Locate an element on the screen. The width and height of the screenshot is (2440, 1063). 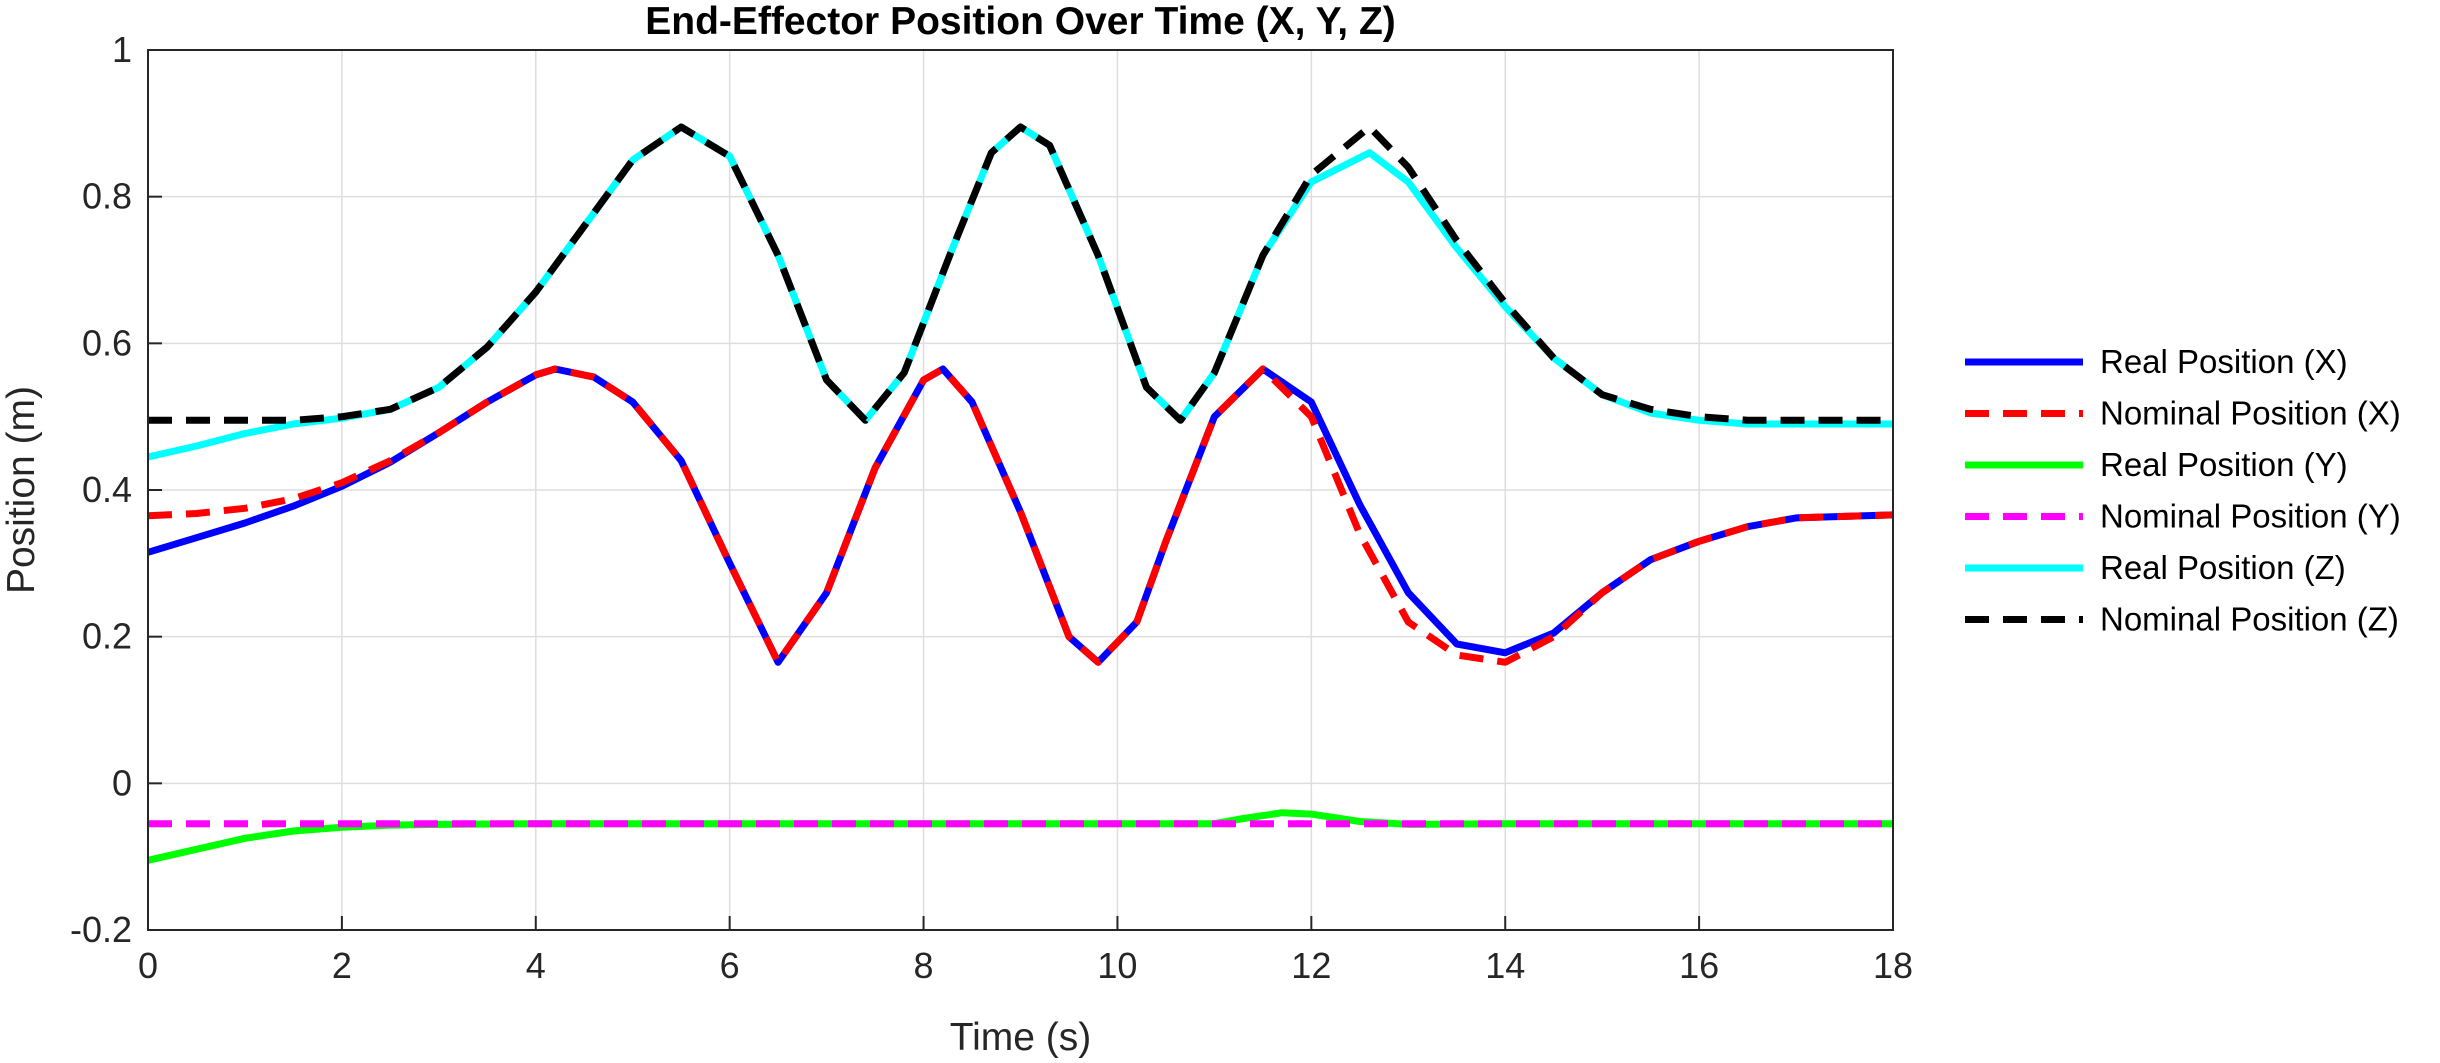
x-tick-label: 14 is located at coordinates (1505, 965).